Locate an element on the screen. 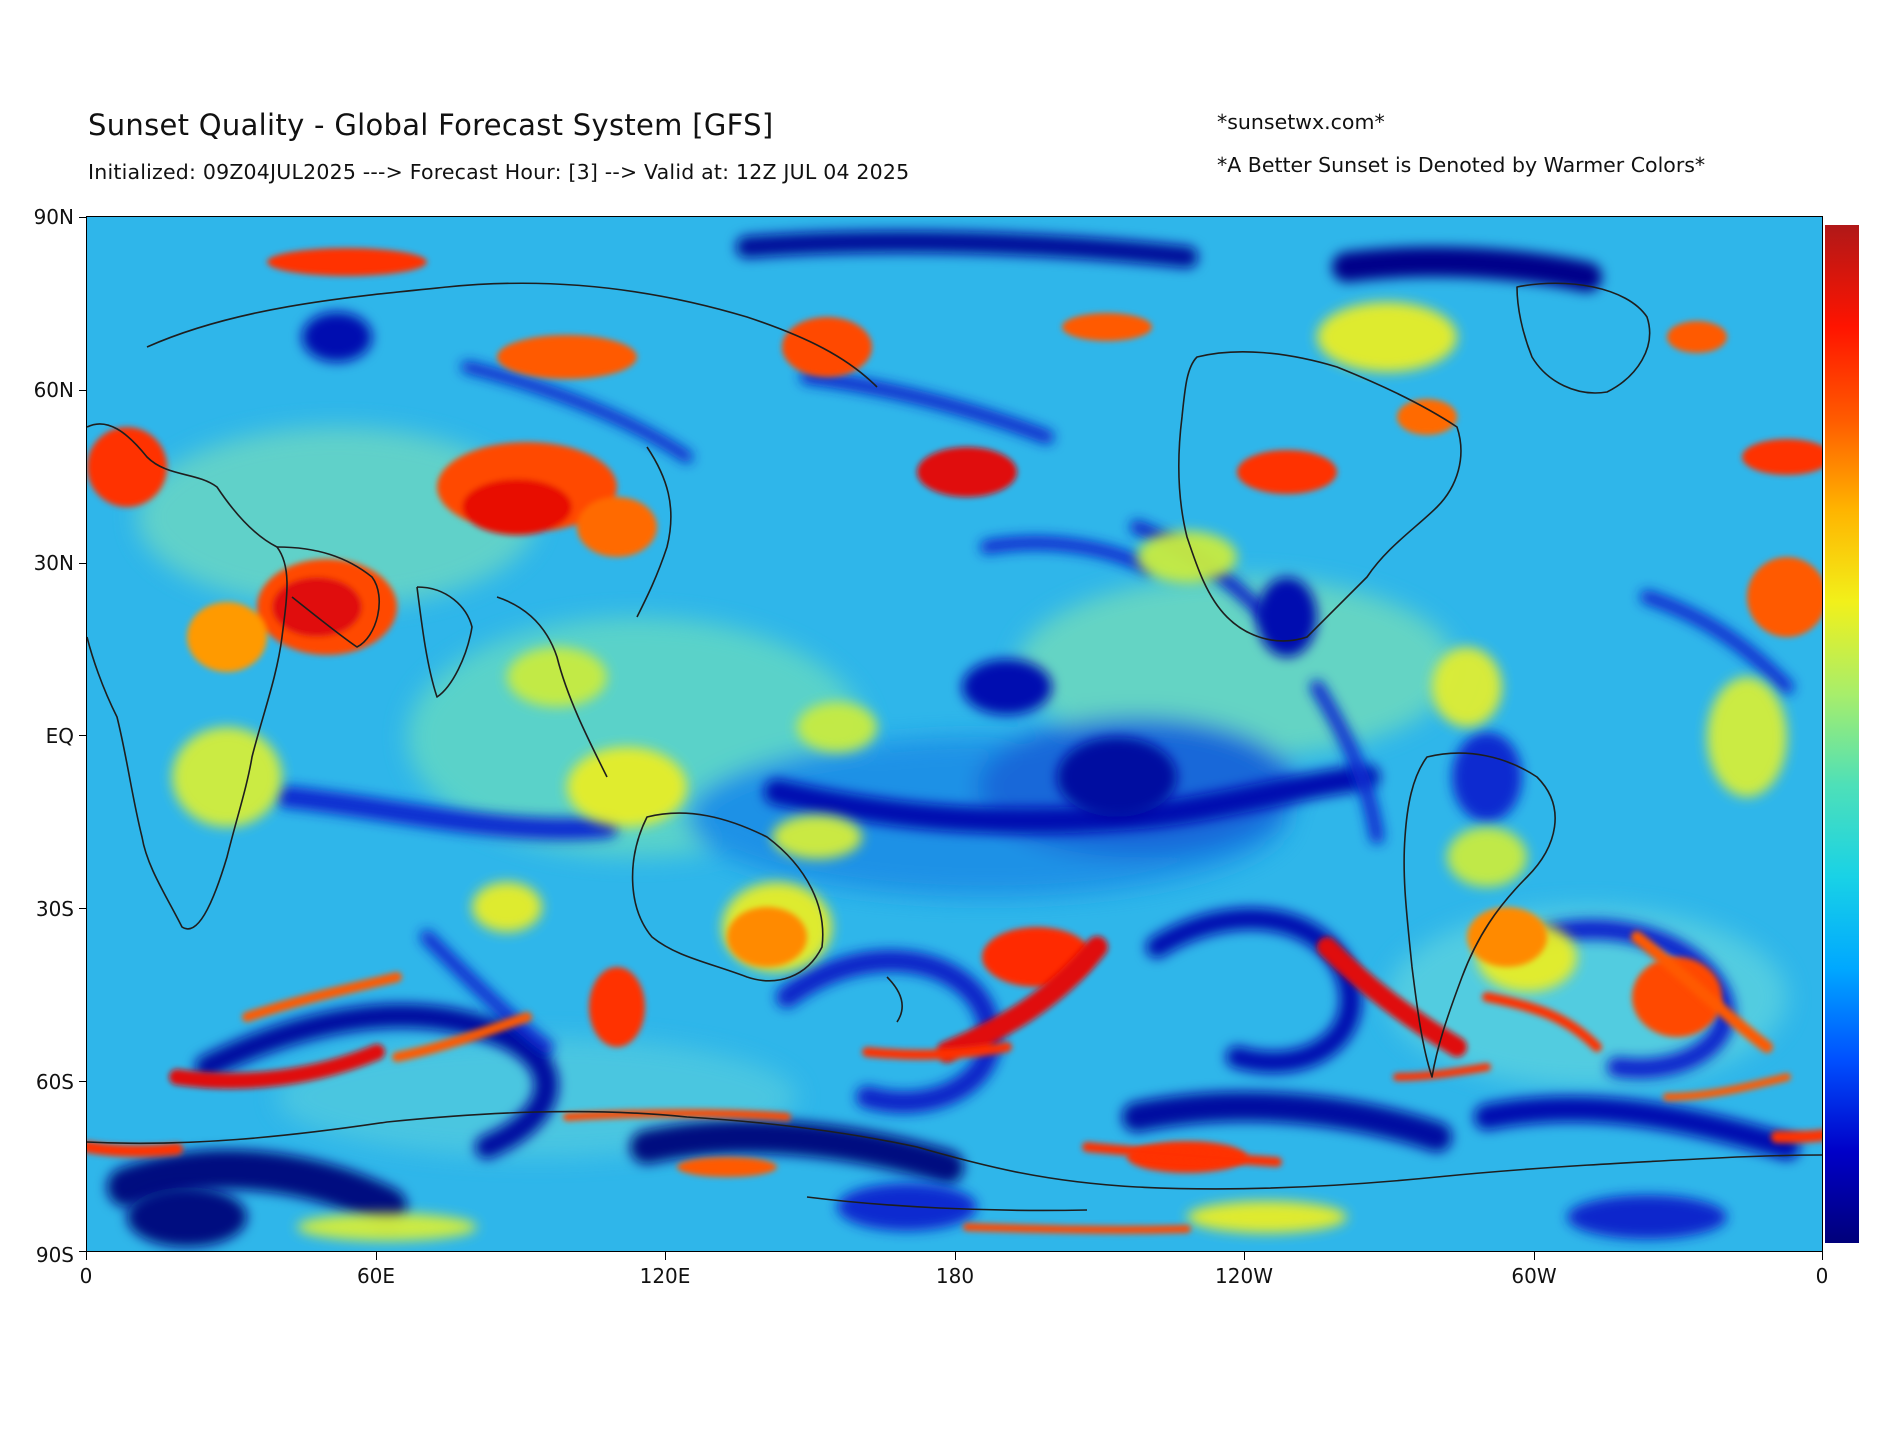  lat-label-eq: EQ is located at coordinates (59, 736).